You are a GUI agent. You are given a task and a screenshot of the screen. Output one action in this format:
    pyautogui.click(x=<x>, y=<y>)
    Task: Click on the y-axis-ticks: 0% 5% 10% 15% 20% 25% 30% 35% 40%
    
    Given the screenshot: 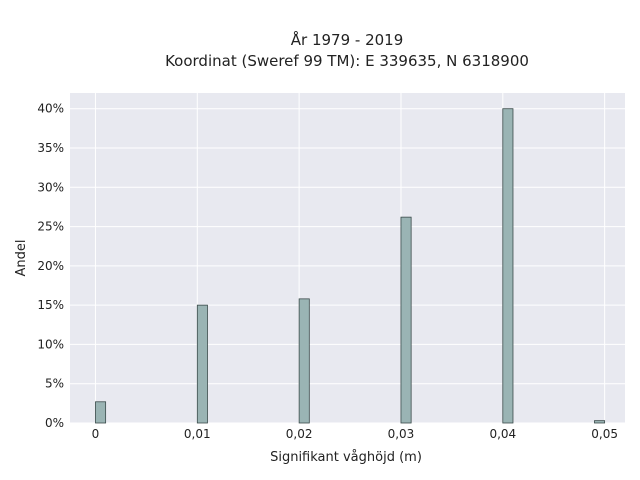 What is the action you would take?
    pyautogui.click(x=50, y=266)
    